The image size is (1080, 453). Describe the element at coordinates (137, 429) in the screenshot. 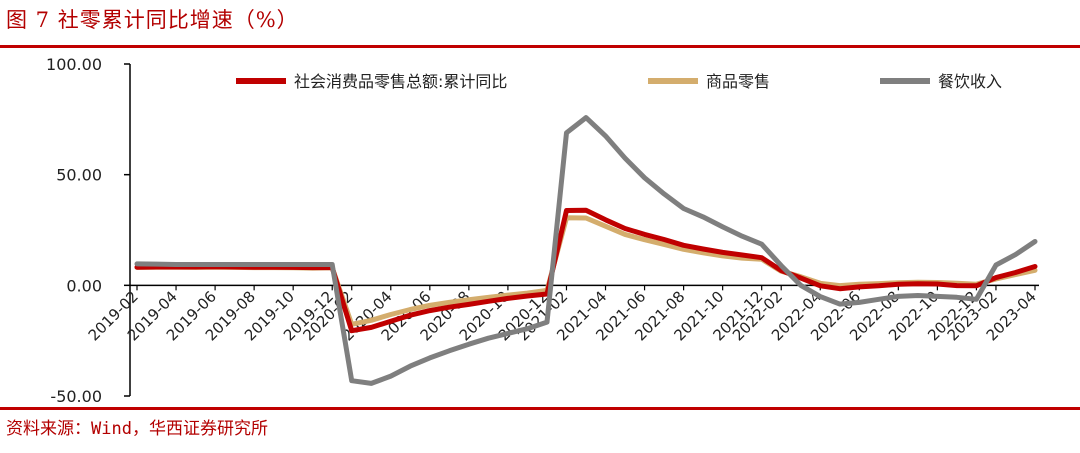

I see `source-note: 资料来源：Wind，华西证券研究所` at that location.